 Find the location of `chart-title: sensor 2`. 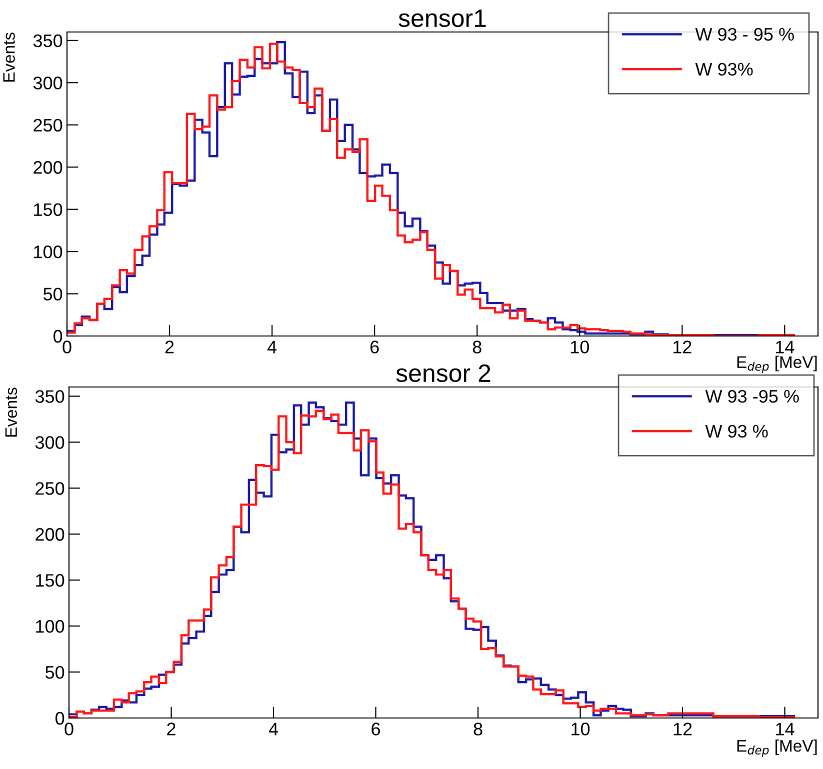

chart-title: sensor 2 is located at coordinates (443, 373).